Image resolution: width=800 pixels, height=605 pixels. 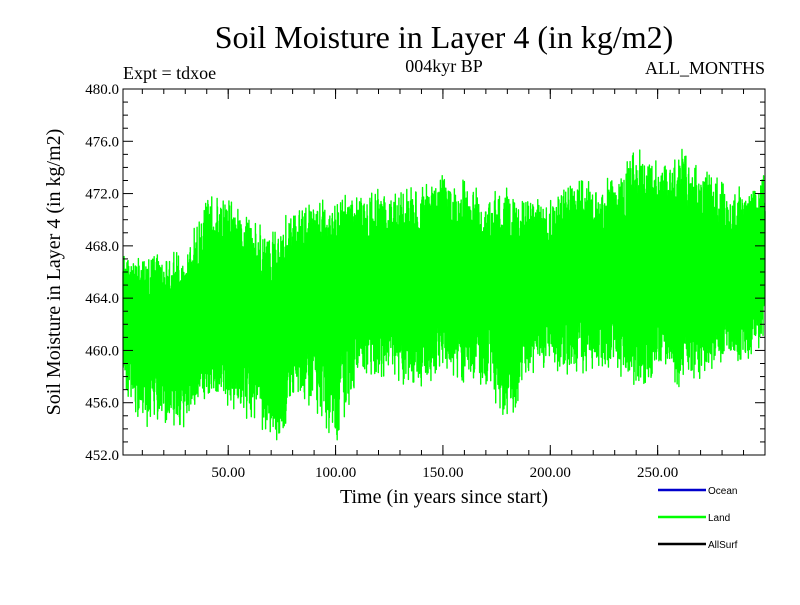 I want to click on chart-title: Soil Moisture in Layer 4 (in kg/m2), so click(x=444, y=37).